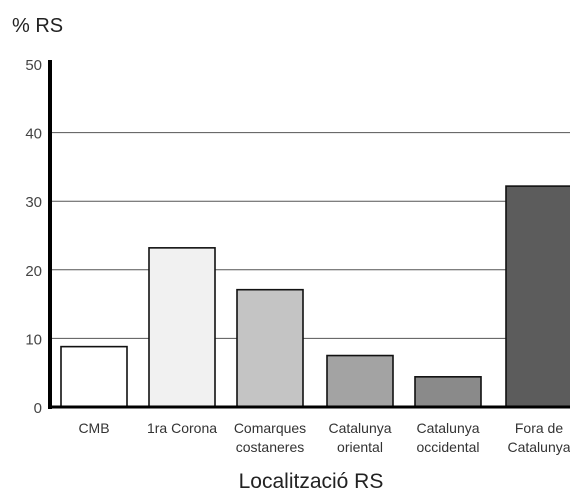 This screenshot has width=570, height=494. I want to click on x-category-label: Catalunya oriental, so click(359, 437).